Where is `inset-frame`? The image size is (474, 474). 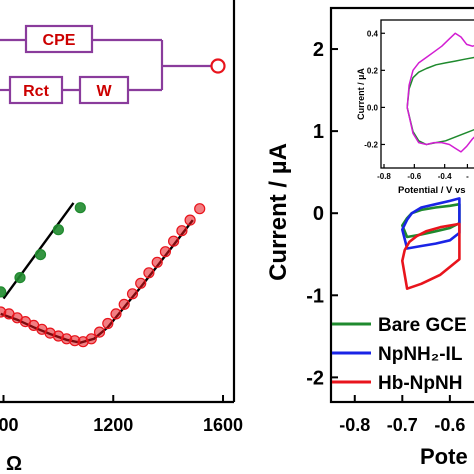 inset-frame is located at coordinates (427, 94).